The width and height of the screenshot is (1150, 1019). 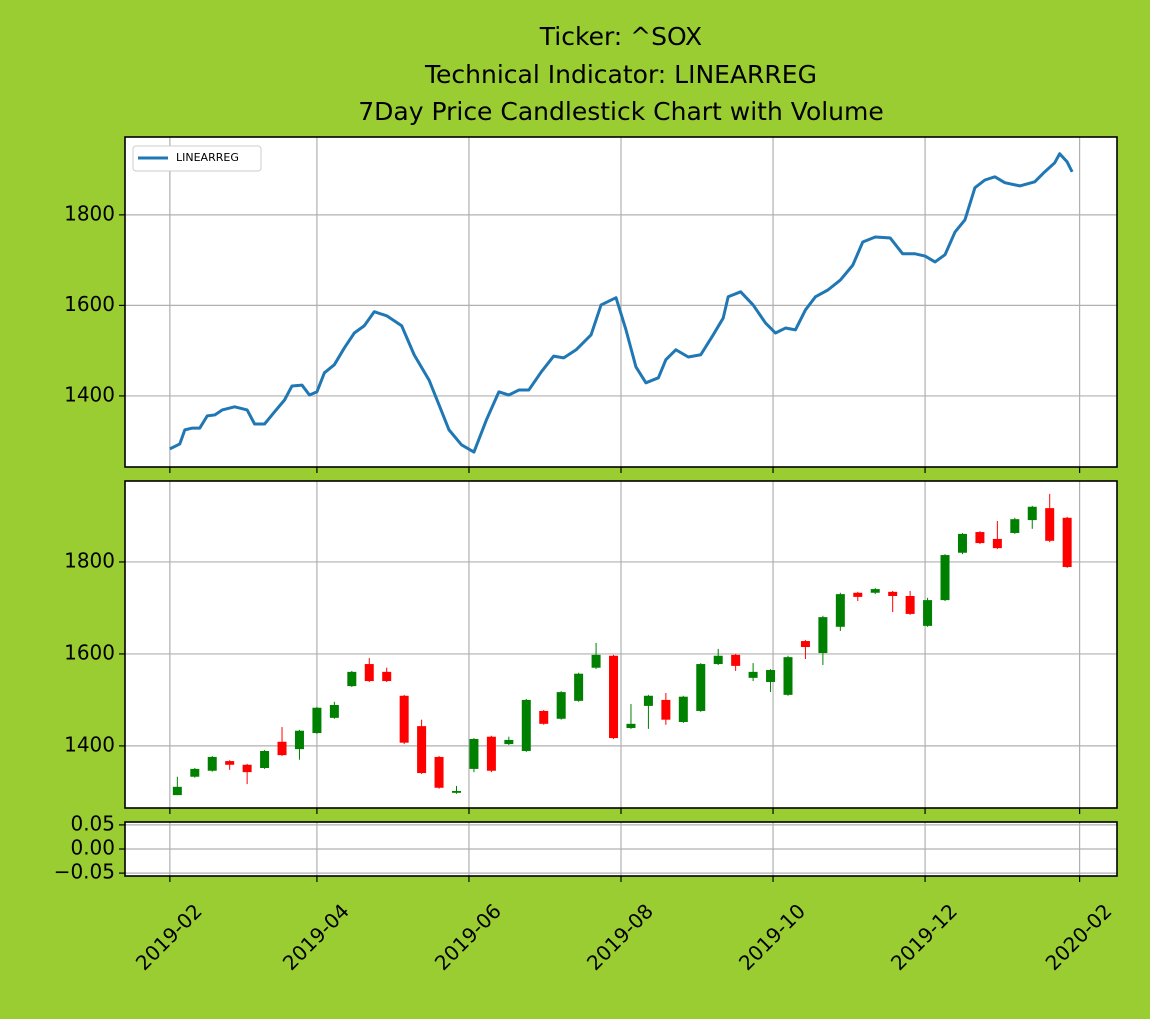 I want to click on legend-label: LINEARREG, so click(x=207, y=157).